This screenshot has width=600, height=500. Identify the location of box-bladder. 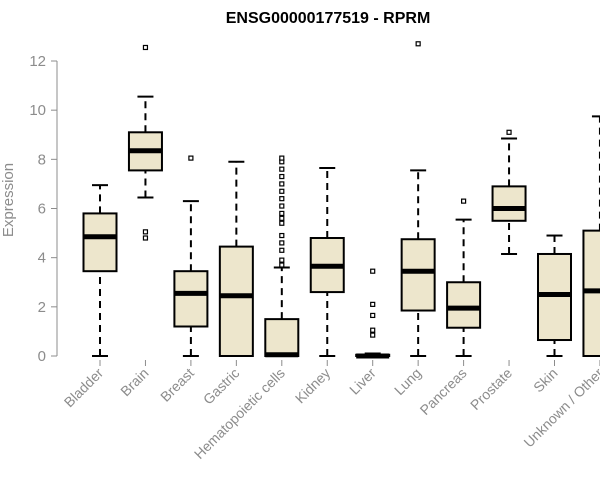
(100, 270).